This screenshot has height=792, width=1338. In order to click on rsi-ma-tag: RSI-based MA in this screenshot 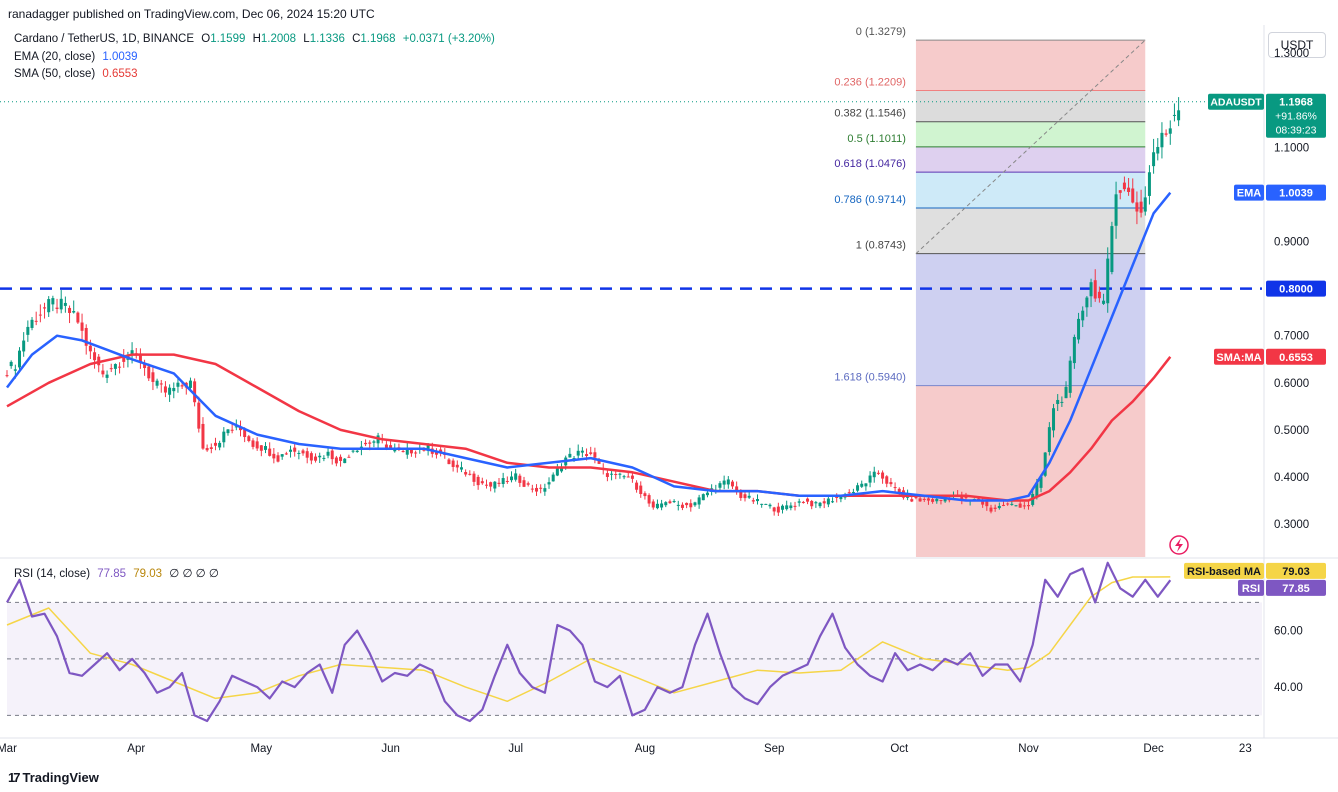, I will do `click(1224, 572)`.